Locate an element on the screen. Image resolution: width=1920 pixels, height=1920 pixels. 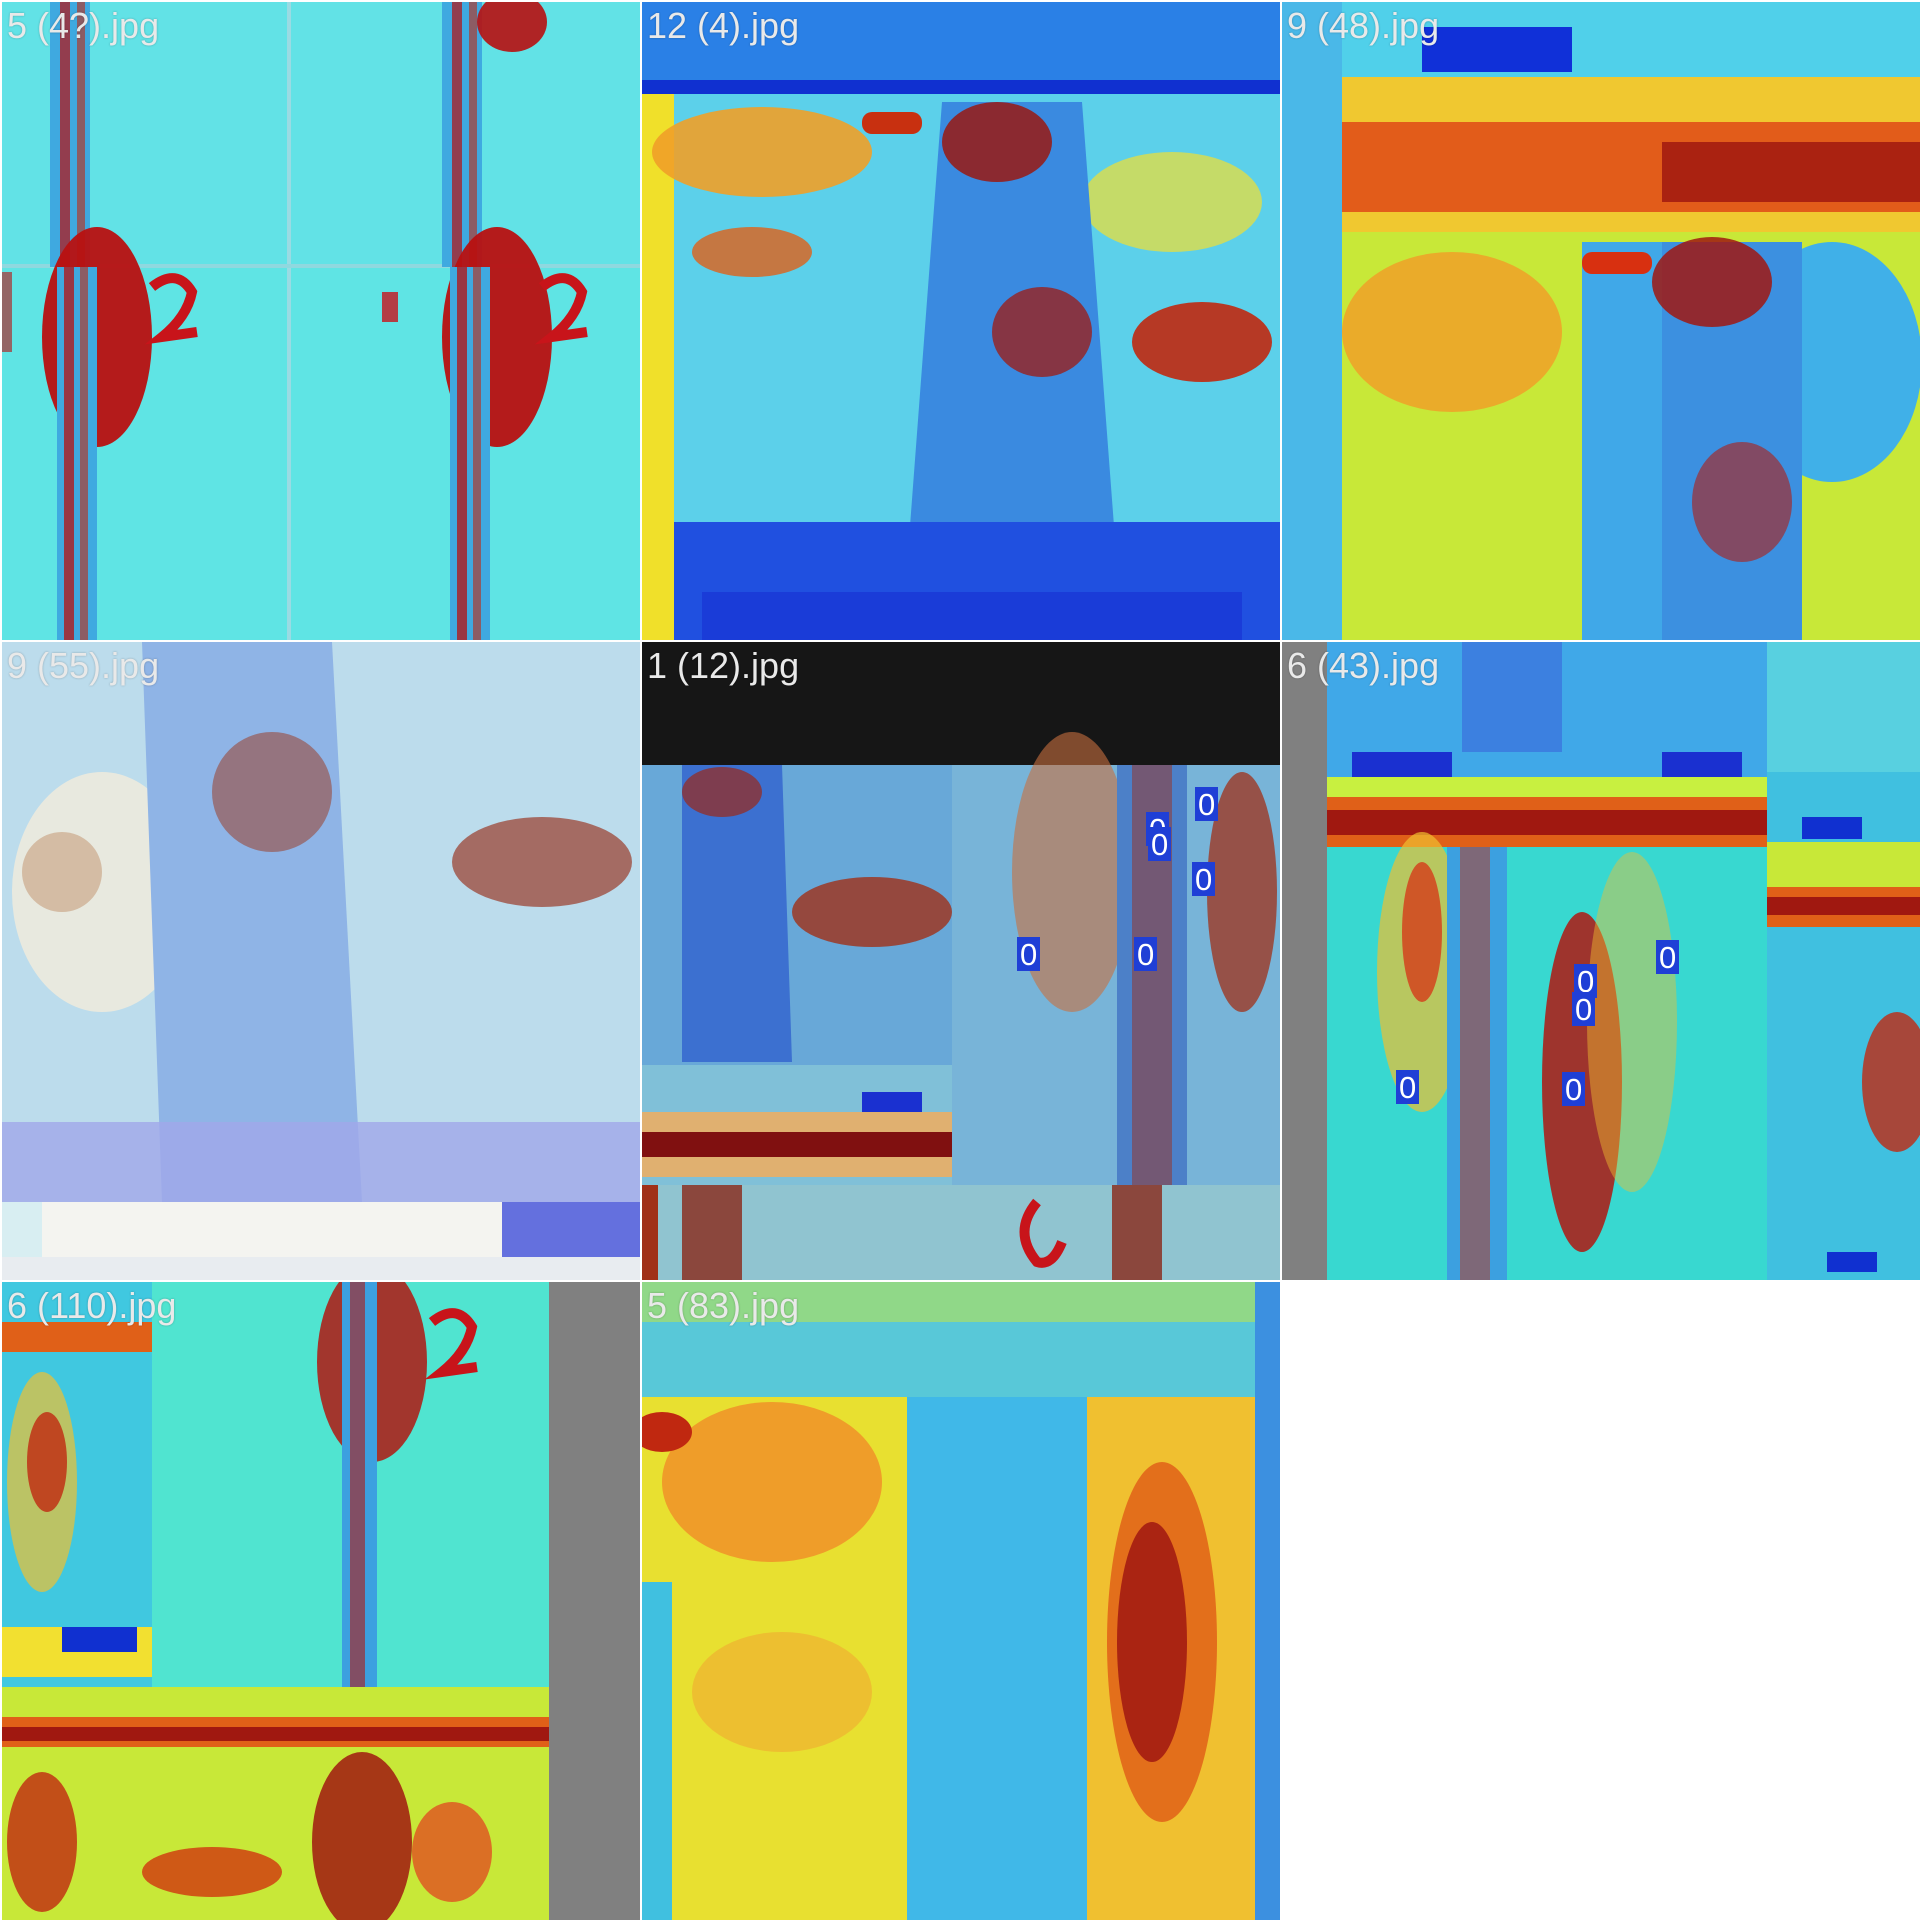
file-name-label: 12 (4).jpg is located at coordinates (723, 25).